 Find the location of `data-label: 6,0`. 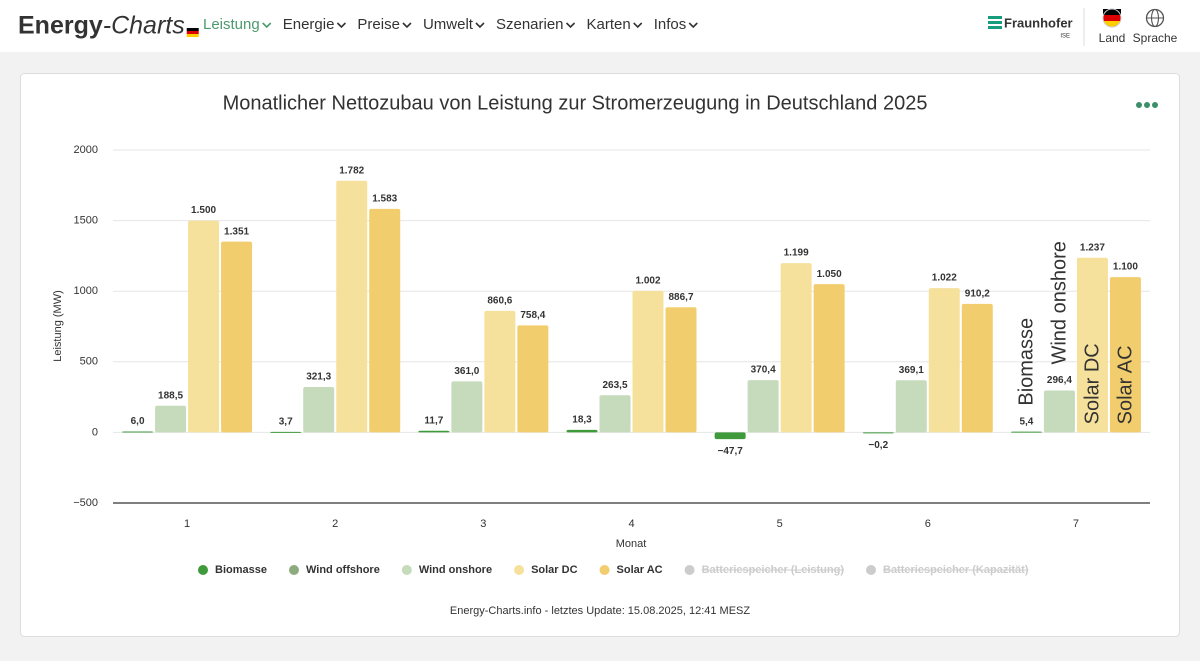

data-label: 6,0 is located at coordinates (138, 421).